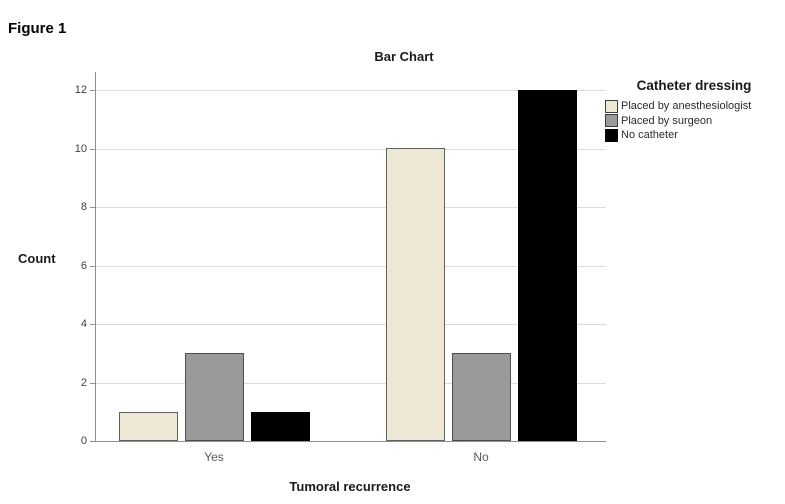 The height and width of the screenshot is (504, 785). I want to click on y-tick-label-6: 6, so click(83, 266).